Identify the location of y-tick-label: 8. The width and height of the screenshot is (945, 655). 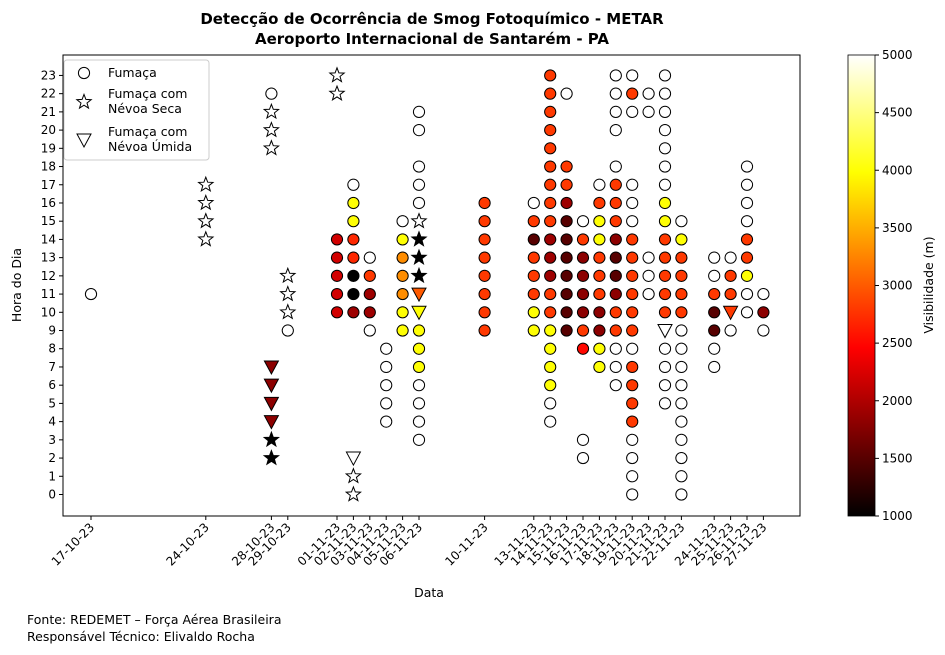
(52, 349).